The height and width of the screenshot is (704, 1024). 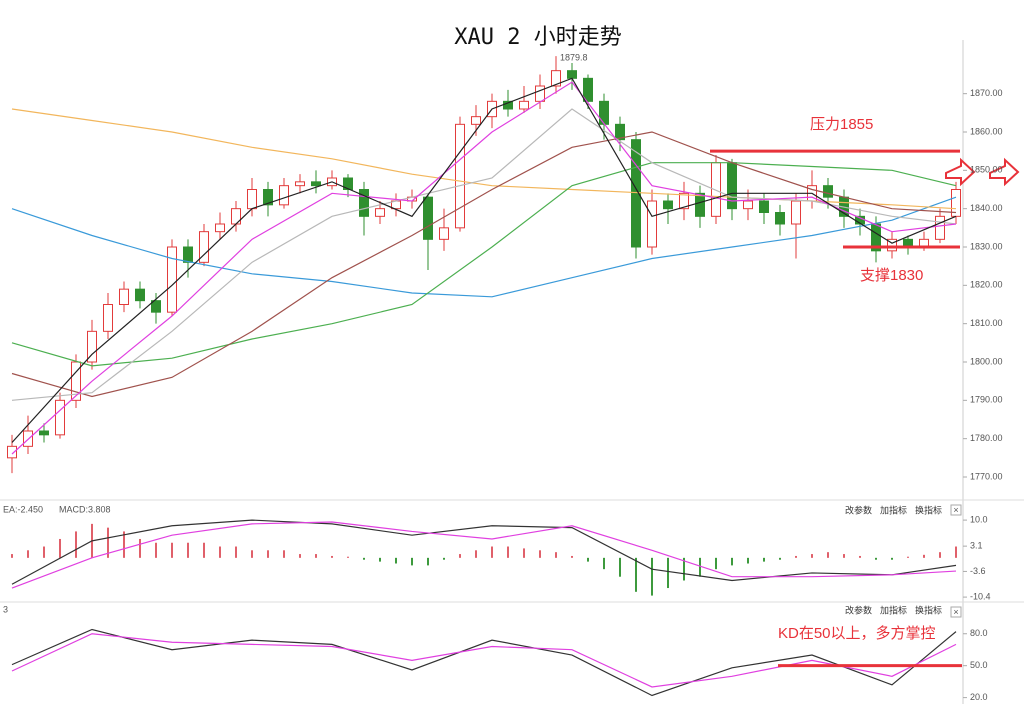 What do you see at coordinates (857, 633) in the screenshot?
I see `level-label: KD在50以上，多方掌控` at bounding box center [857, 633].